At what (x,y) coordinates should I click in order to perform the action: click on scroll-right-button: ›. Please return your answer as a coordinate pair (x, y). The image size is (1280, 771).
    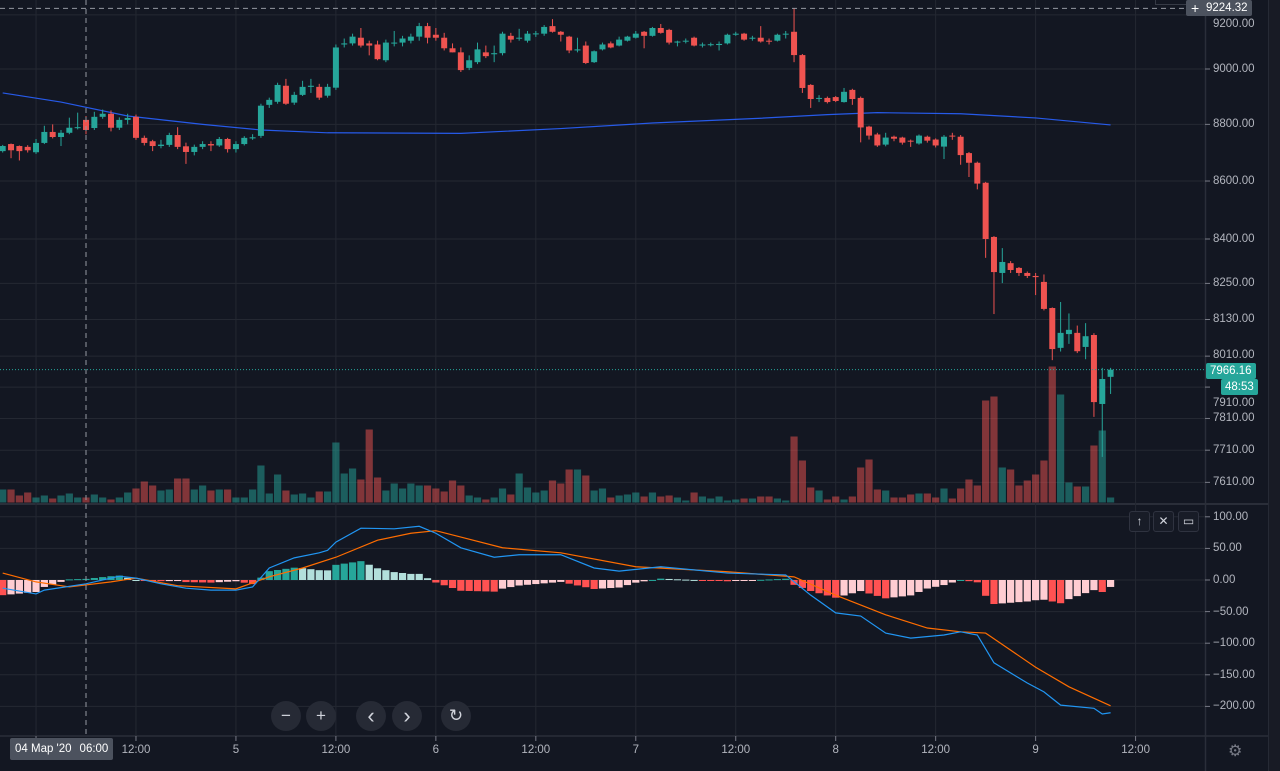
    Looking at the image, I should click on (407, 716).